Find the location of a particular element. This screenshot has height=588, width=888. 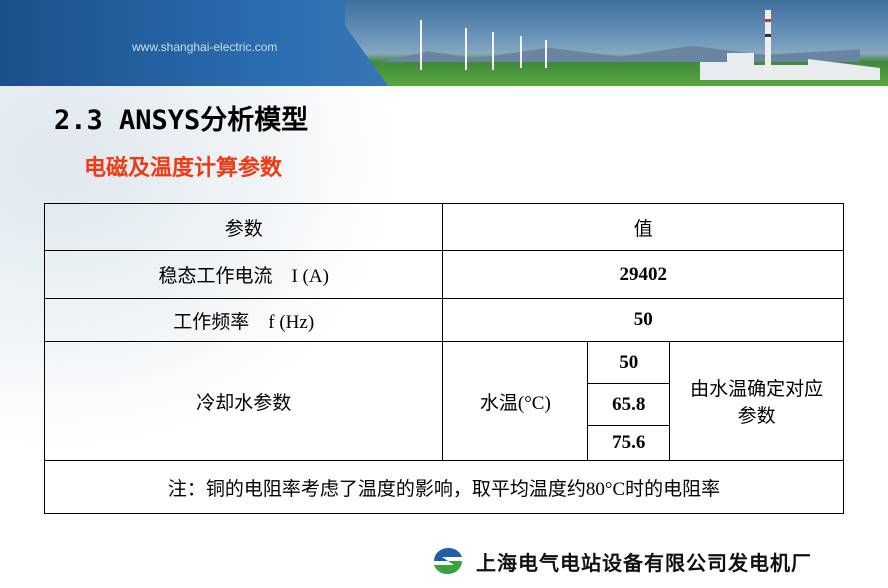

param-cell: 工作频率 f (Hz) is located at coordinates (243, 320).